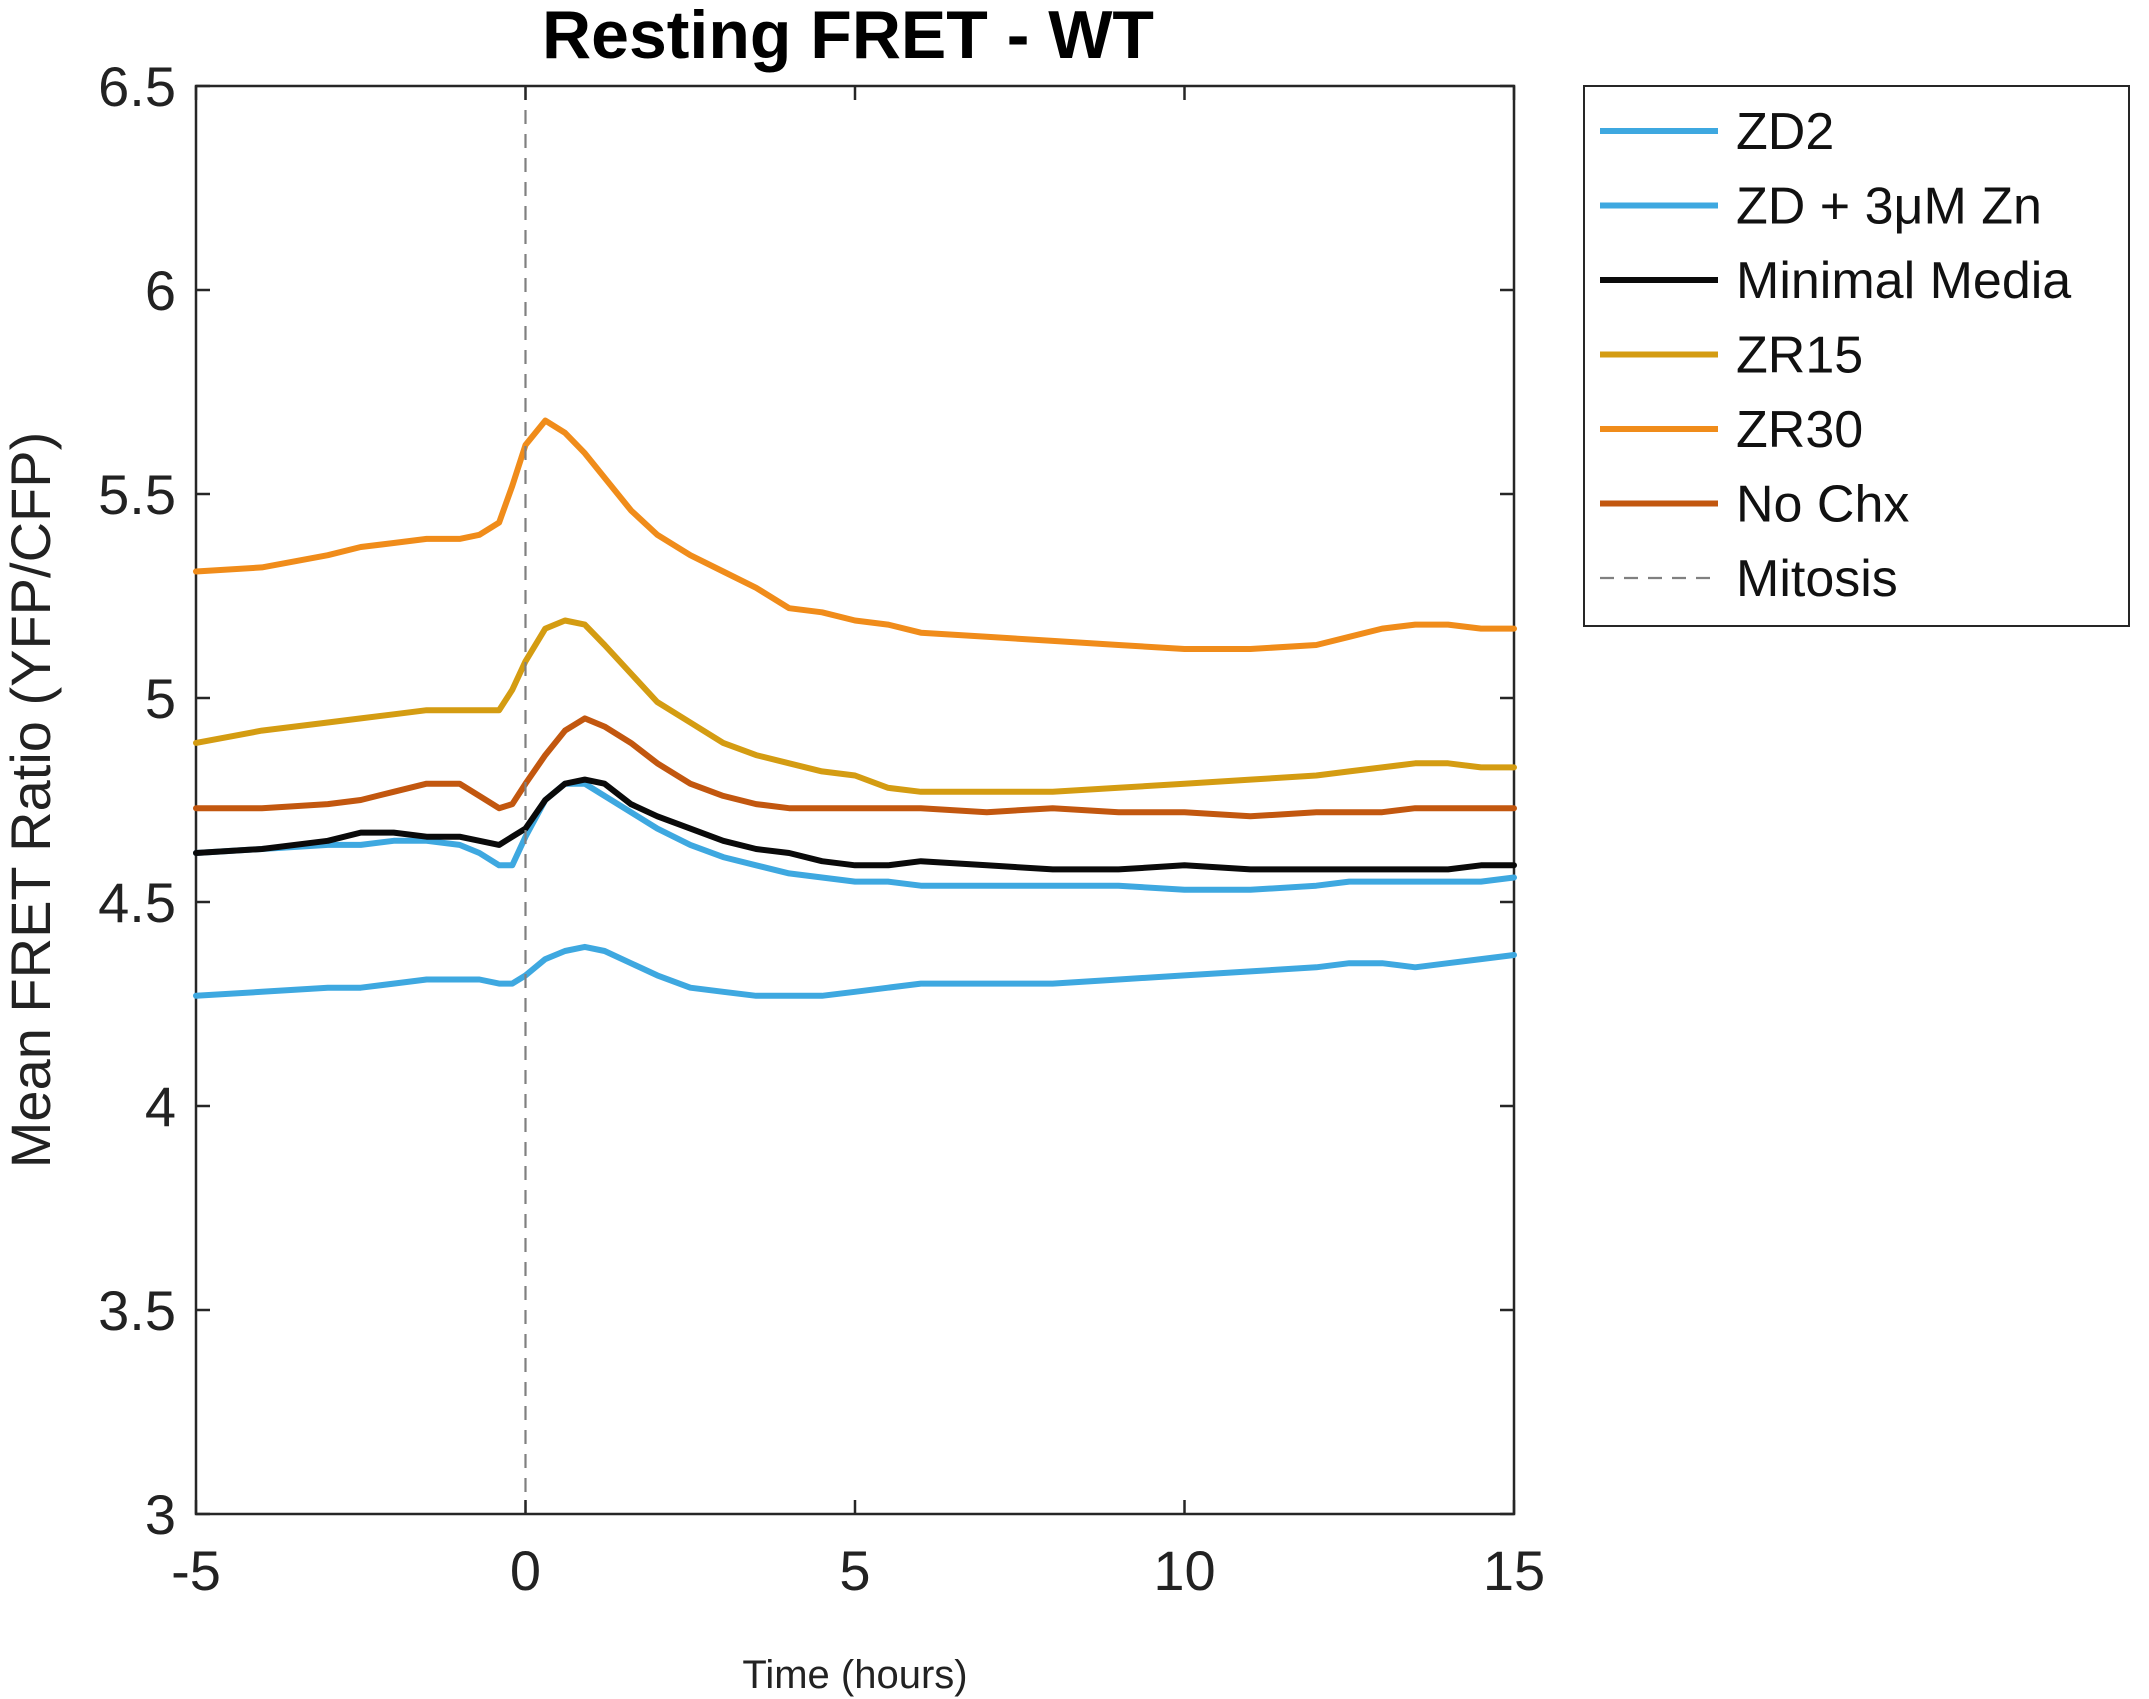 This screenshot has width=2149, height=1699. What do you see at coordinates (137, 1310) in the screenshot?
I see `y-tick-label: 3.5` at bounding box center [137, 1310].